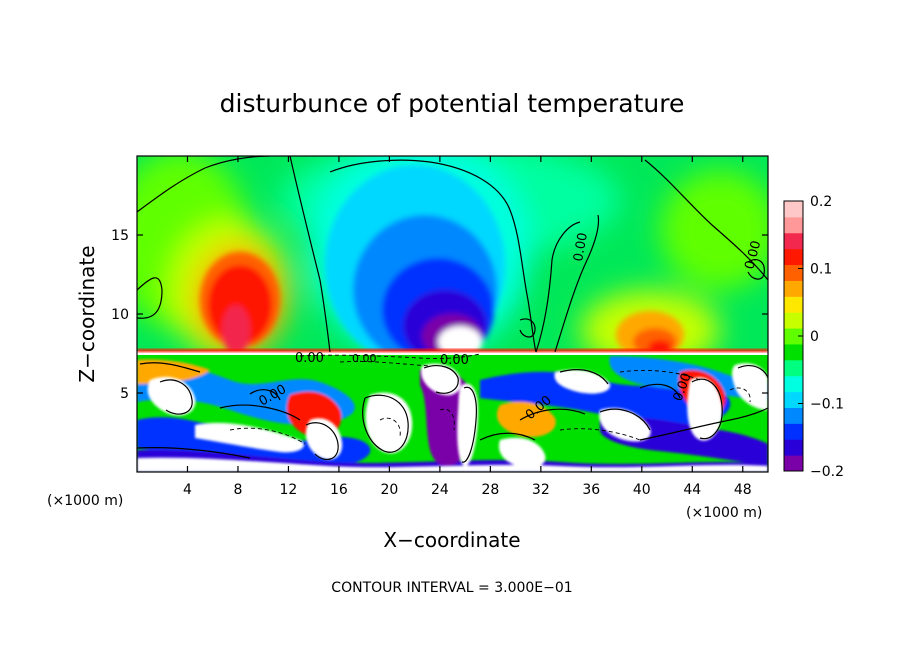  Describe the element at coordinates (187, 490) in the screenshot. I see `x-tick-label: 4` at that location.